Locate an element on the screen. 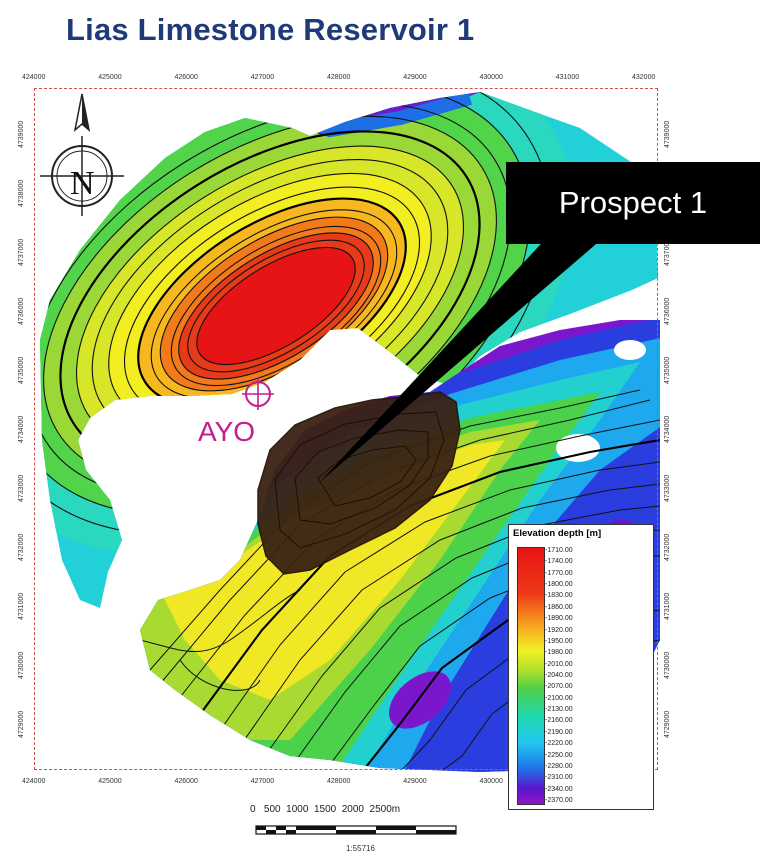  legend-tick-label: -2340.00 is located at coordinates (559, 789).